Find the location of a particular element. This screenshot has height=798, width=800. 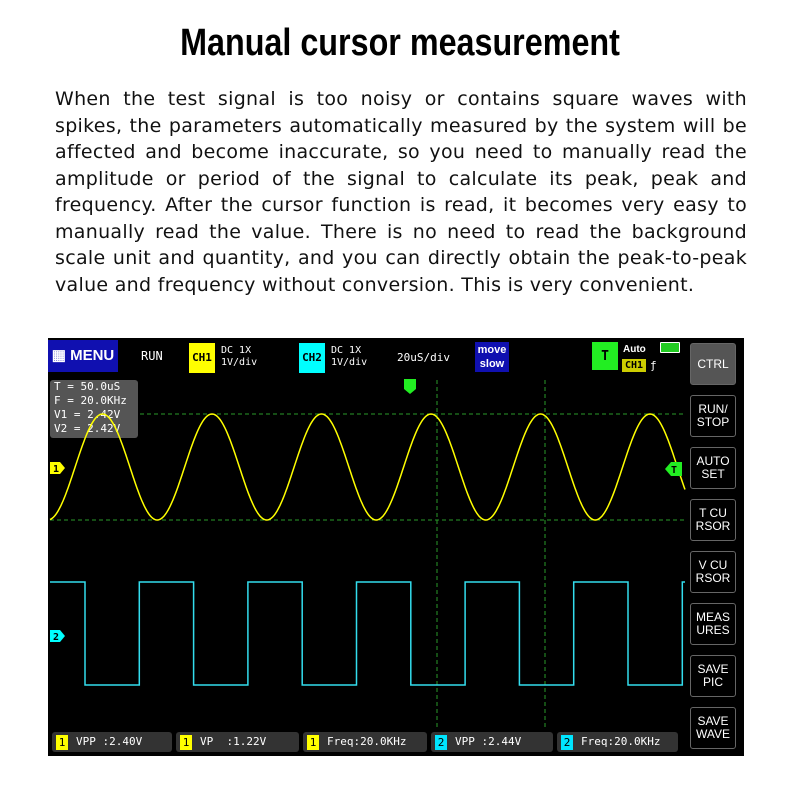

measurement-value: VP :1.22V is located at coordinates (233, 741).